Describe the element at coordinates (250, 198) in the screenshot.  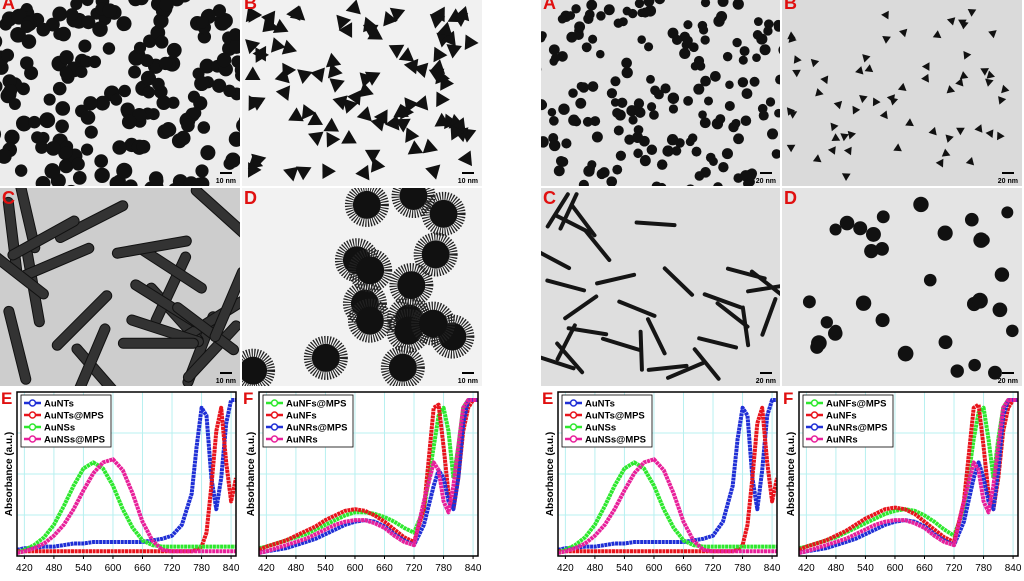
I see `panel-label: D` at that location.